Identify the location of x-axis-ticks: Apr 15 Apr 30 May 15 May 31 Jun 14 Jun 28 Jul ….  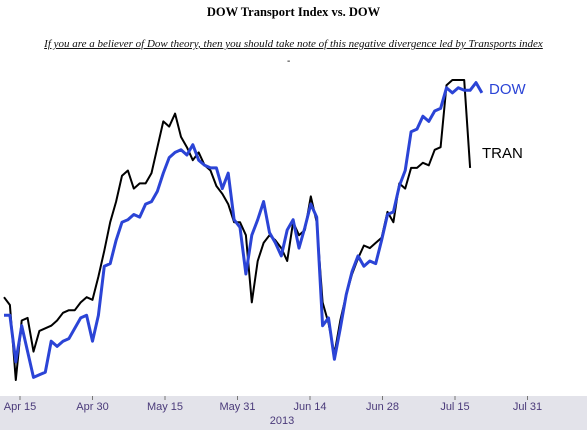
(273, 404).